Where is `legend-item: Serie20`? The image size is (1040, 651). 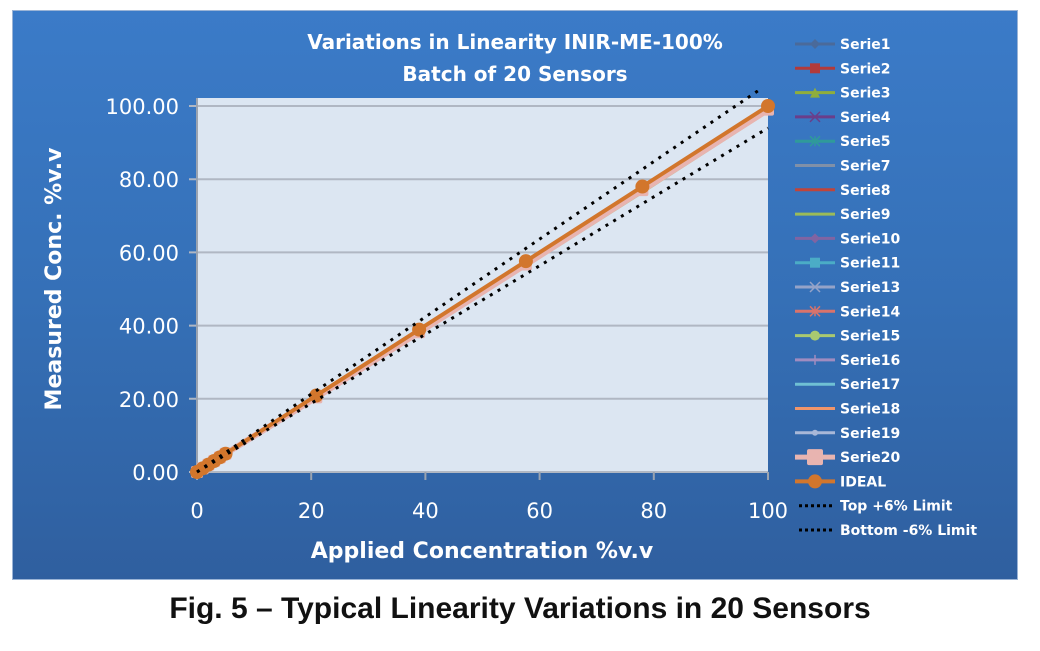 legend-item: Serie20 is located at coordinates (848, 457).